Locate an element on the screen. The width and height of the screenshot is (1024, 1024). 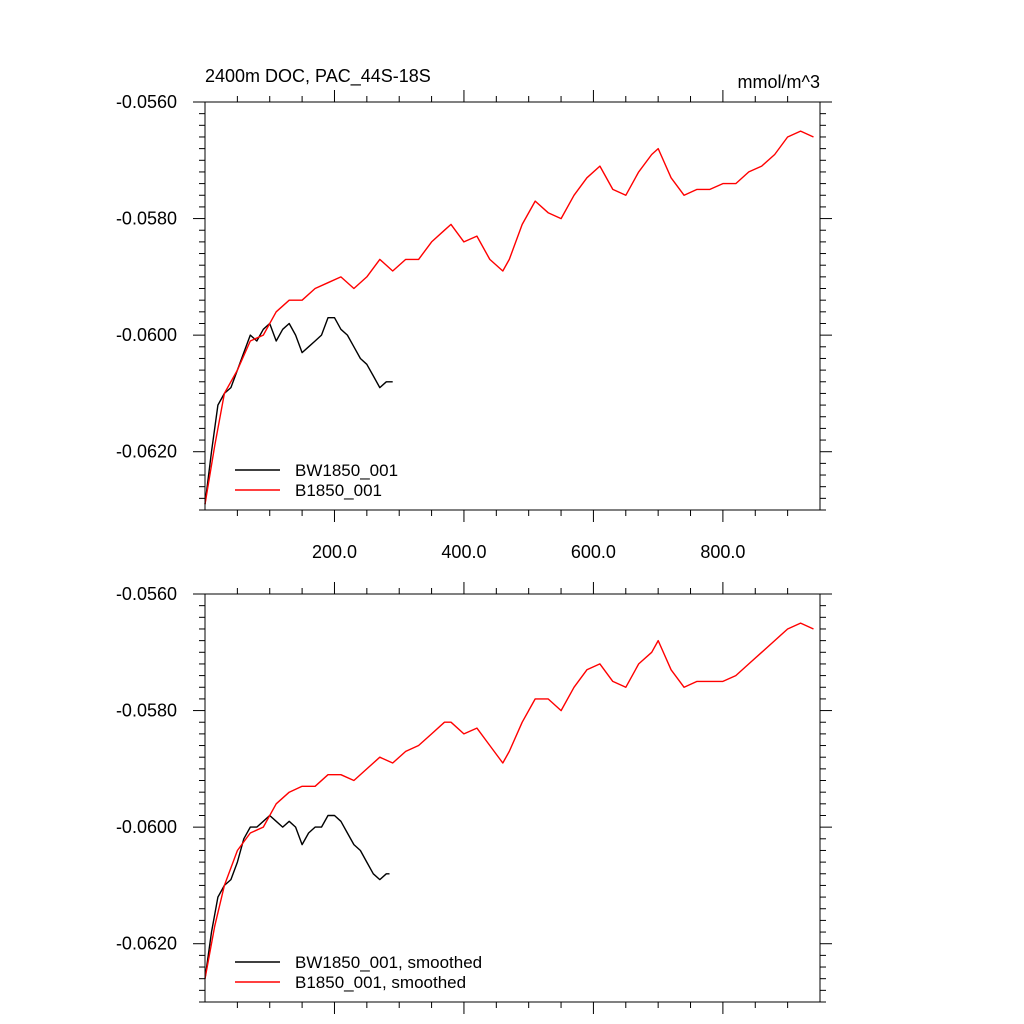
x-tick-label: 400.0 is located at coordinates (463, 552).